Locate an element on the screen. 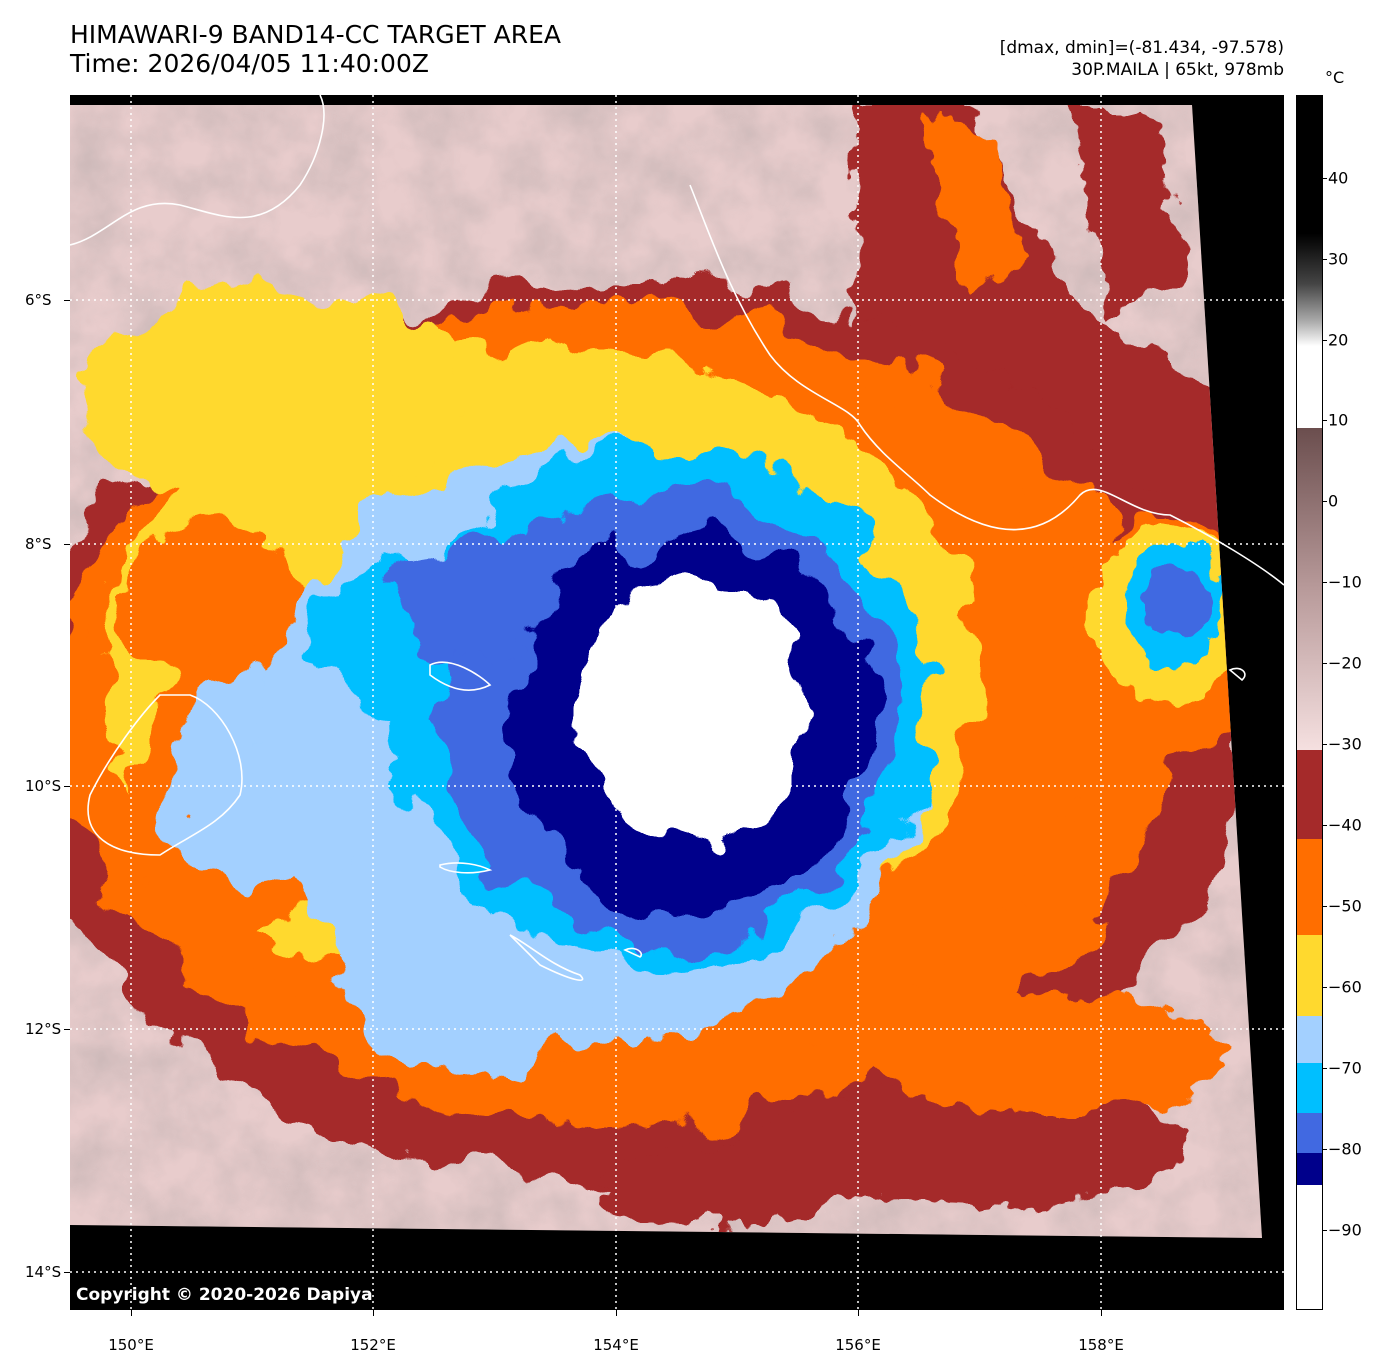 The image size is (1388, 1359). colorbar-label: −60 is located at coordinates (1345, 987).